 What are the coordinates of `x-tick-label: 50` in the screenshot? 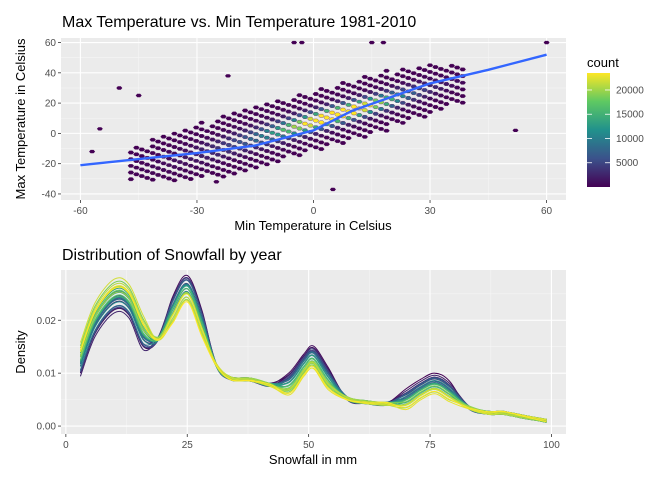 It's located at (309, 445).